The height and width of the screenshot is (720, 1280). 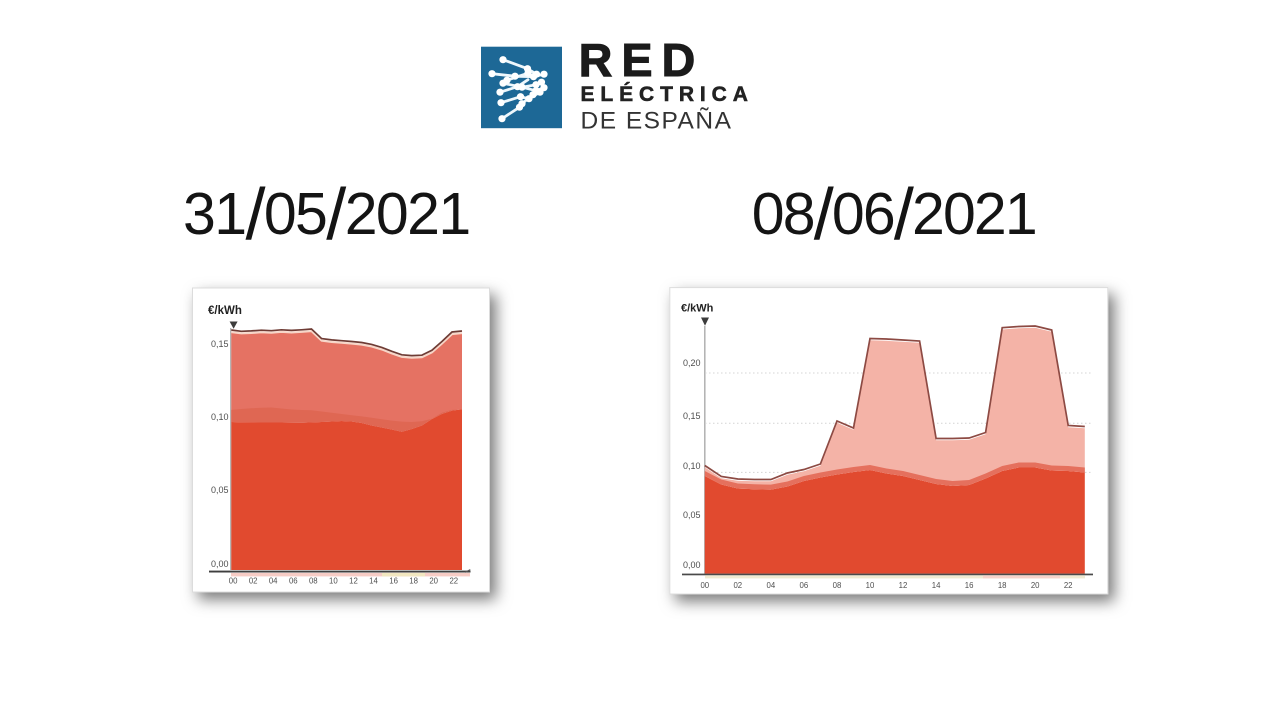 What do you see at coordinates (894, 215) in the screenshot?
I see `svg-text: 08/06/2021` at bounding box center [894, 215].